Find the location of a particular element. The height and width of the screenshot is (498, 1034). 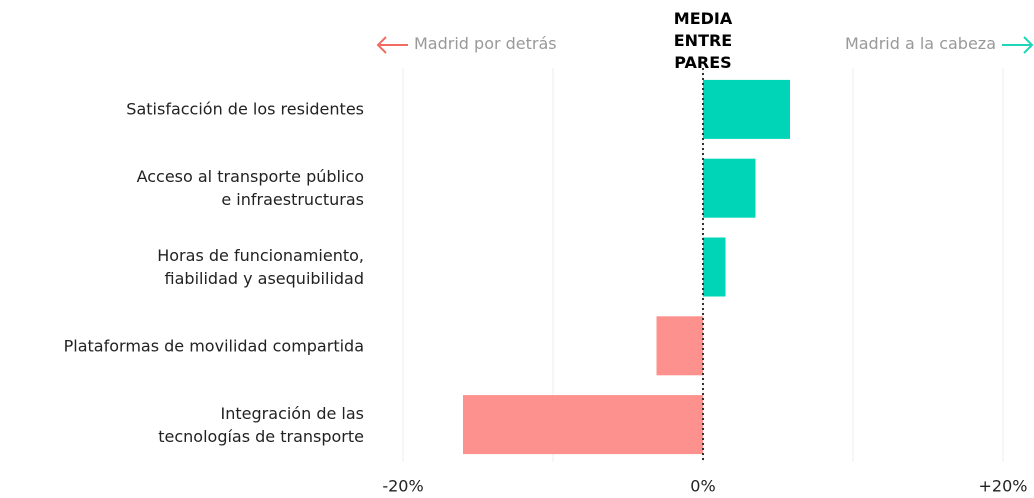

chart-title: MEDIA ENTRE PARES is located at coordinates (703, 40).